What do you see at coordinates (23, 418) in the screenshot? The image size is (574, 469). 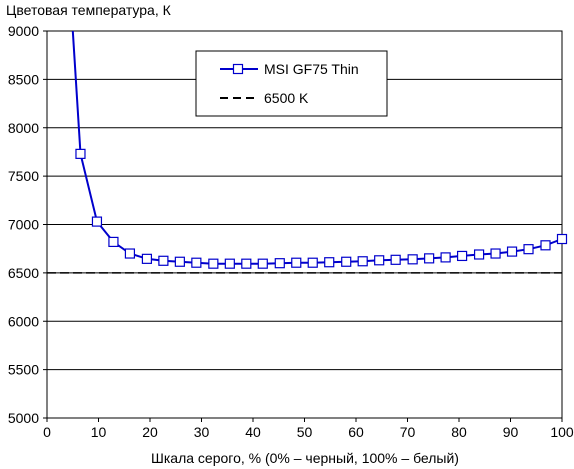 I see `y-tick-label: 5000` at bounding box center [23, 418].